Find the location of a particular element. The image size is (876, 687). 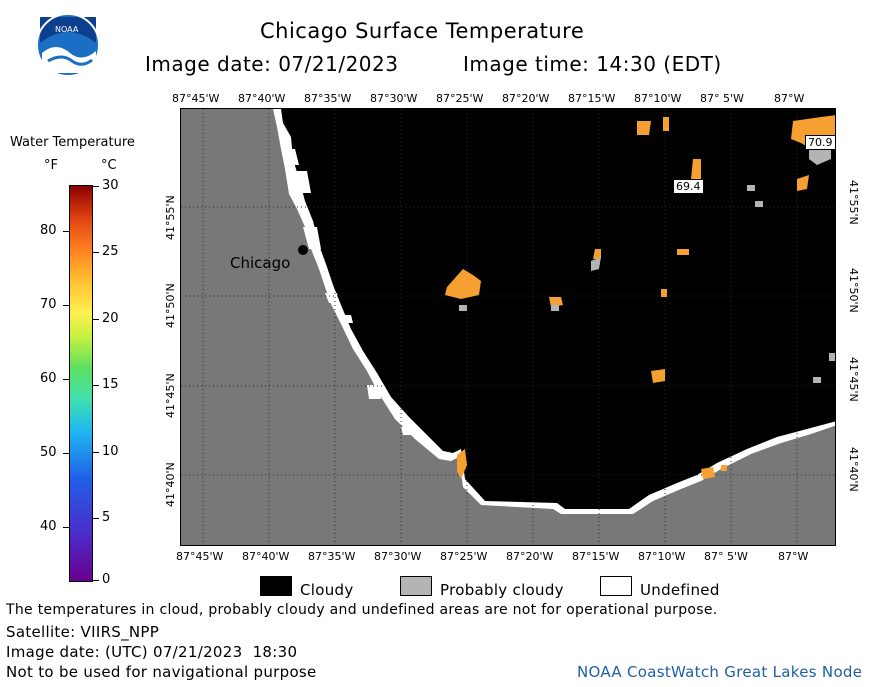

f-label-50: 50 is located at coordinates (48, 452).